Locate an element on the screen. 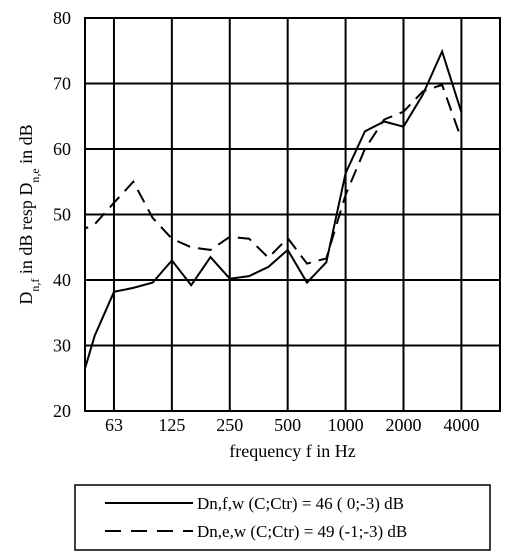 The height and width of the screenshot is (553, 515). y-tick-label: 30 is located at coordinates (62, 346).